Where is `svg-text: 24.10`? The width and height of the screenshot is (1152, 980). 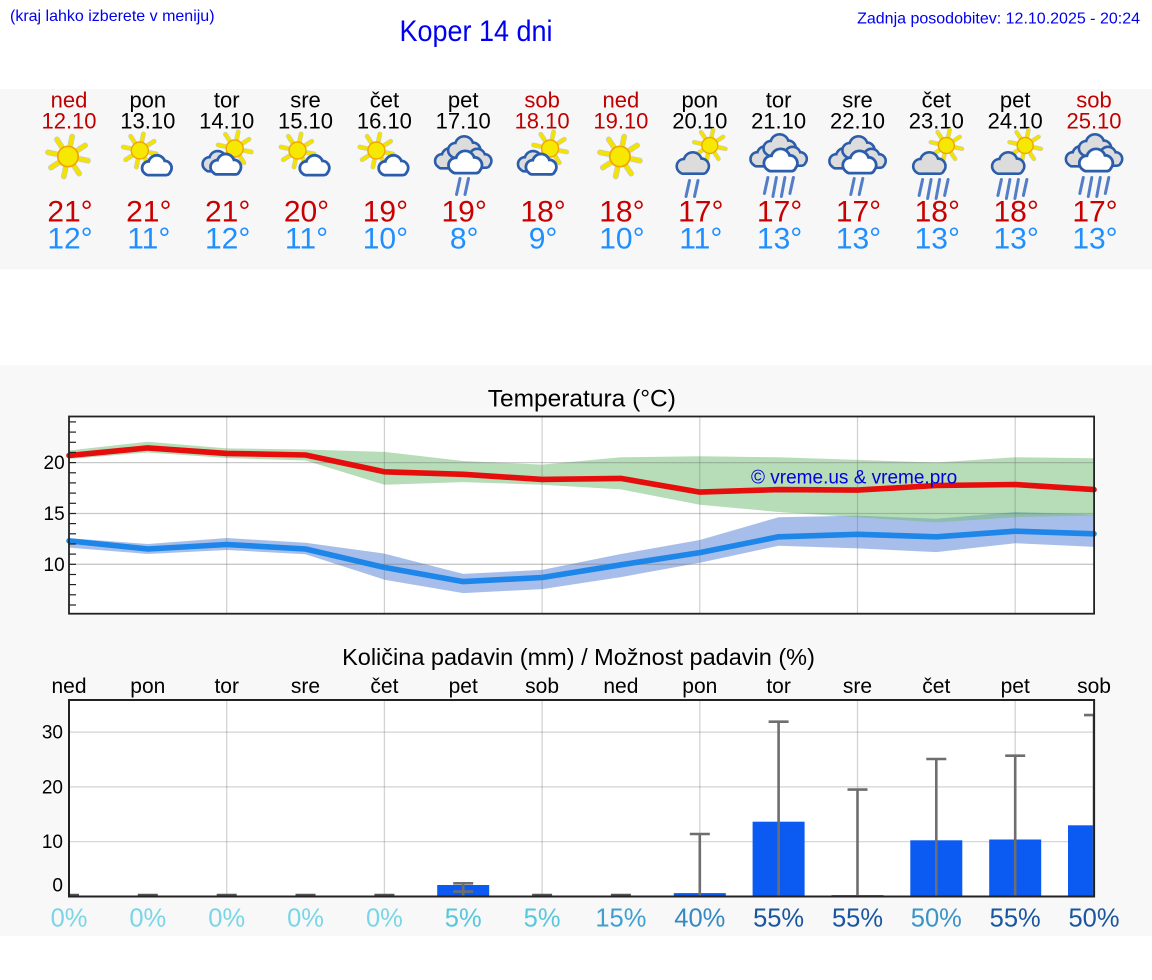 svg-text: 24.10 is located at coordinates (1015, 121).